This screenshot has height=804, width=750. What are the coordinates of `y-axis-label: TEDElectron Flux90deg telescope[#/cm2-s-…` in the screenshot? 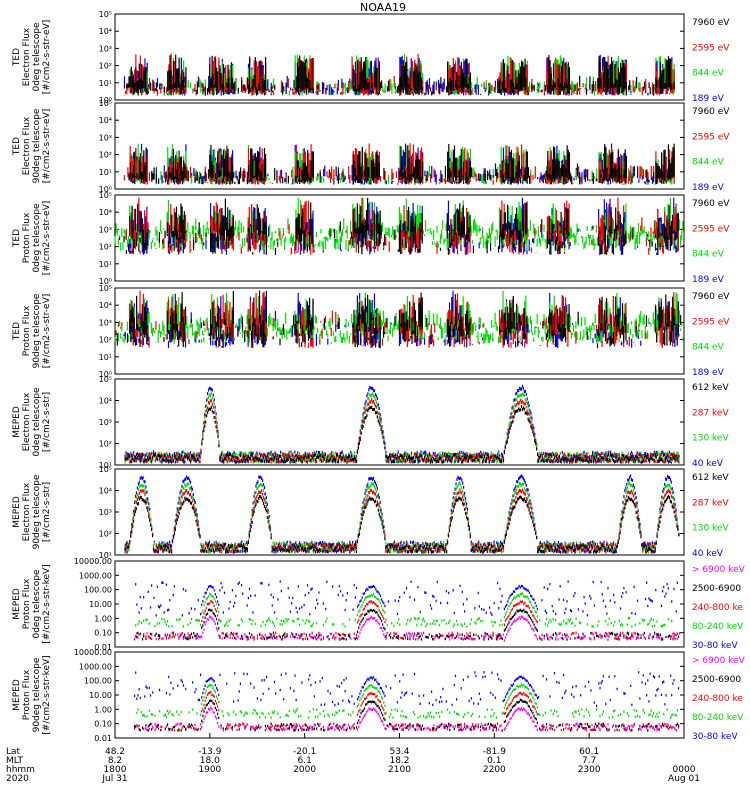 It's located at (32, 145).